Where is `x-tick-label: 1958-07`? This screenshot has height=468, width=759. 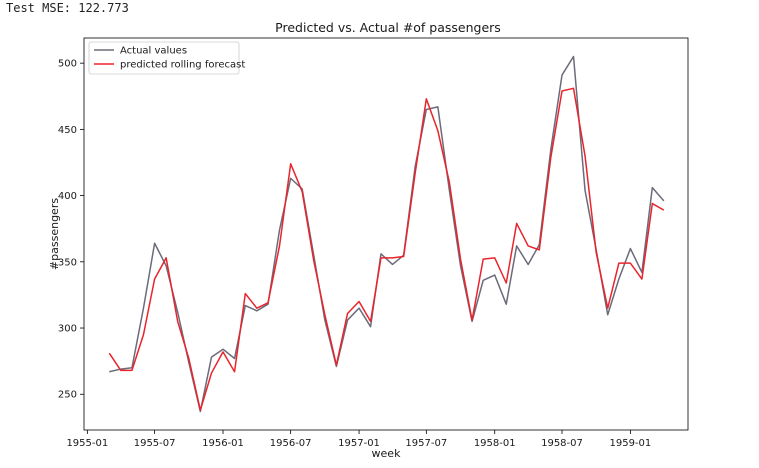
x-tick-label: 1958-07 is located at coordinates (562, 443).